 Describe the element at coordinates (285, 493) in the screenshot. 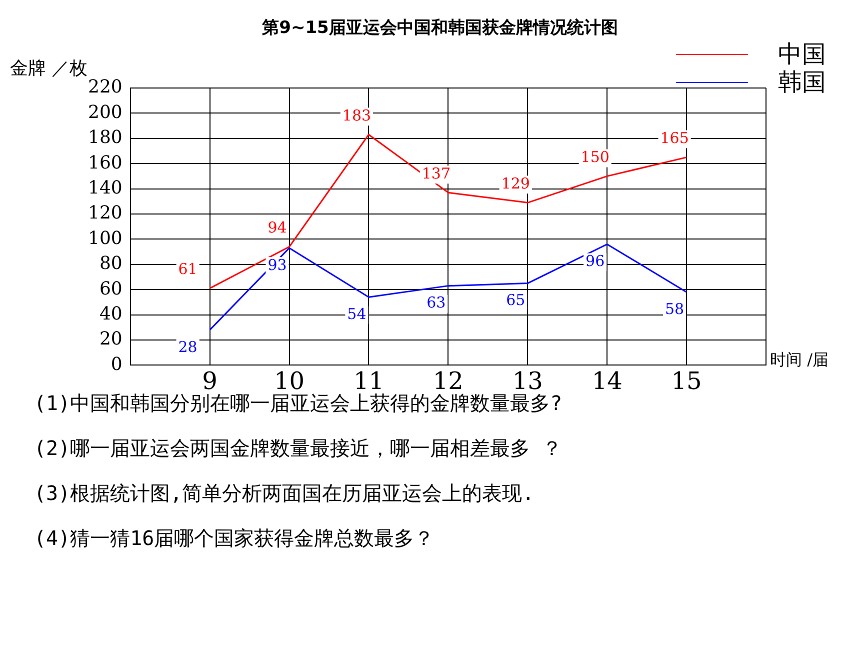

I see `text: (3)根据统计图,简单分析两面国在历届亚运会上的表现.` at that location.